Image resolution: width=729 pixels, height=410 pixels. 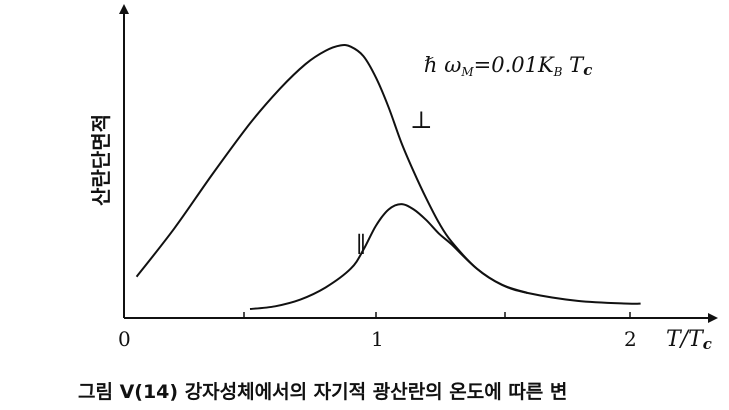 I want to click on annotation-formula: ℏ ωM=0.01KB Tc, so click(x=508, y=66).